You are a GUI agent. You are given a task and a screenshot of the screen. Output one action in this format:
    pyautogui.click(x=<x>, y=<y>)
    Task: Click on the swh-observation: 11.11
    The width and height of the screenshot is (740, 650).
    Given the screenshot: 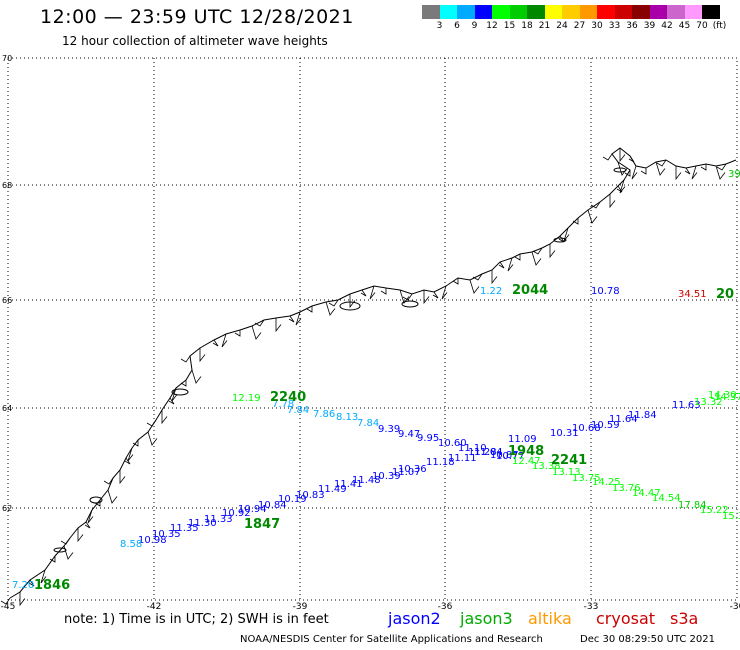 What is the action you would take?
    pyautogui.click(x=462, y=458)
    